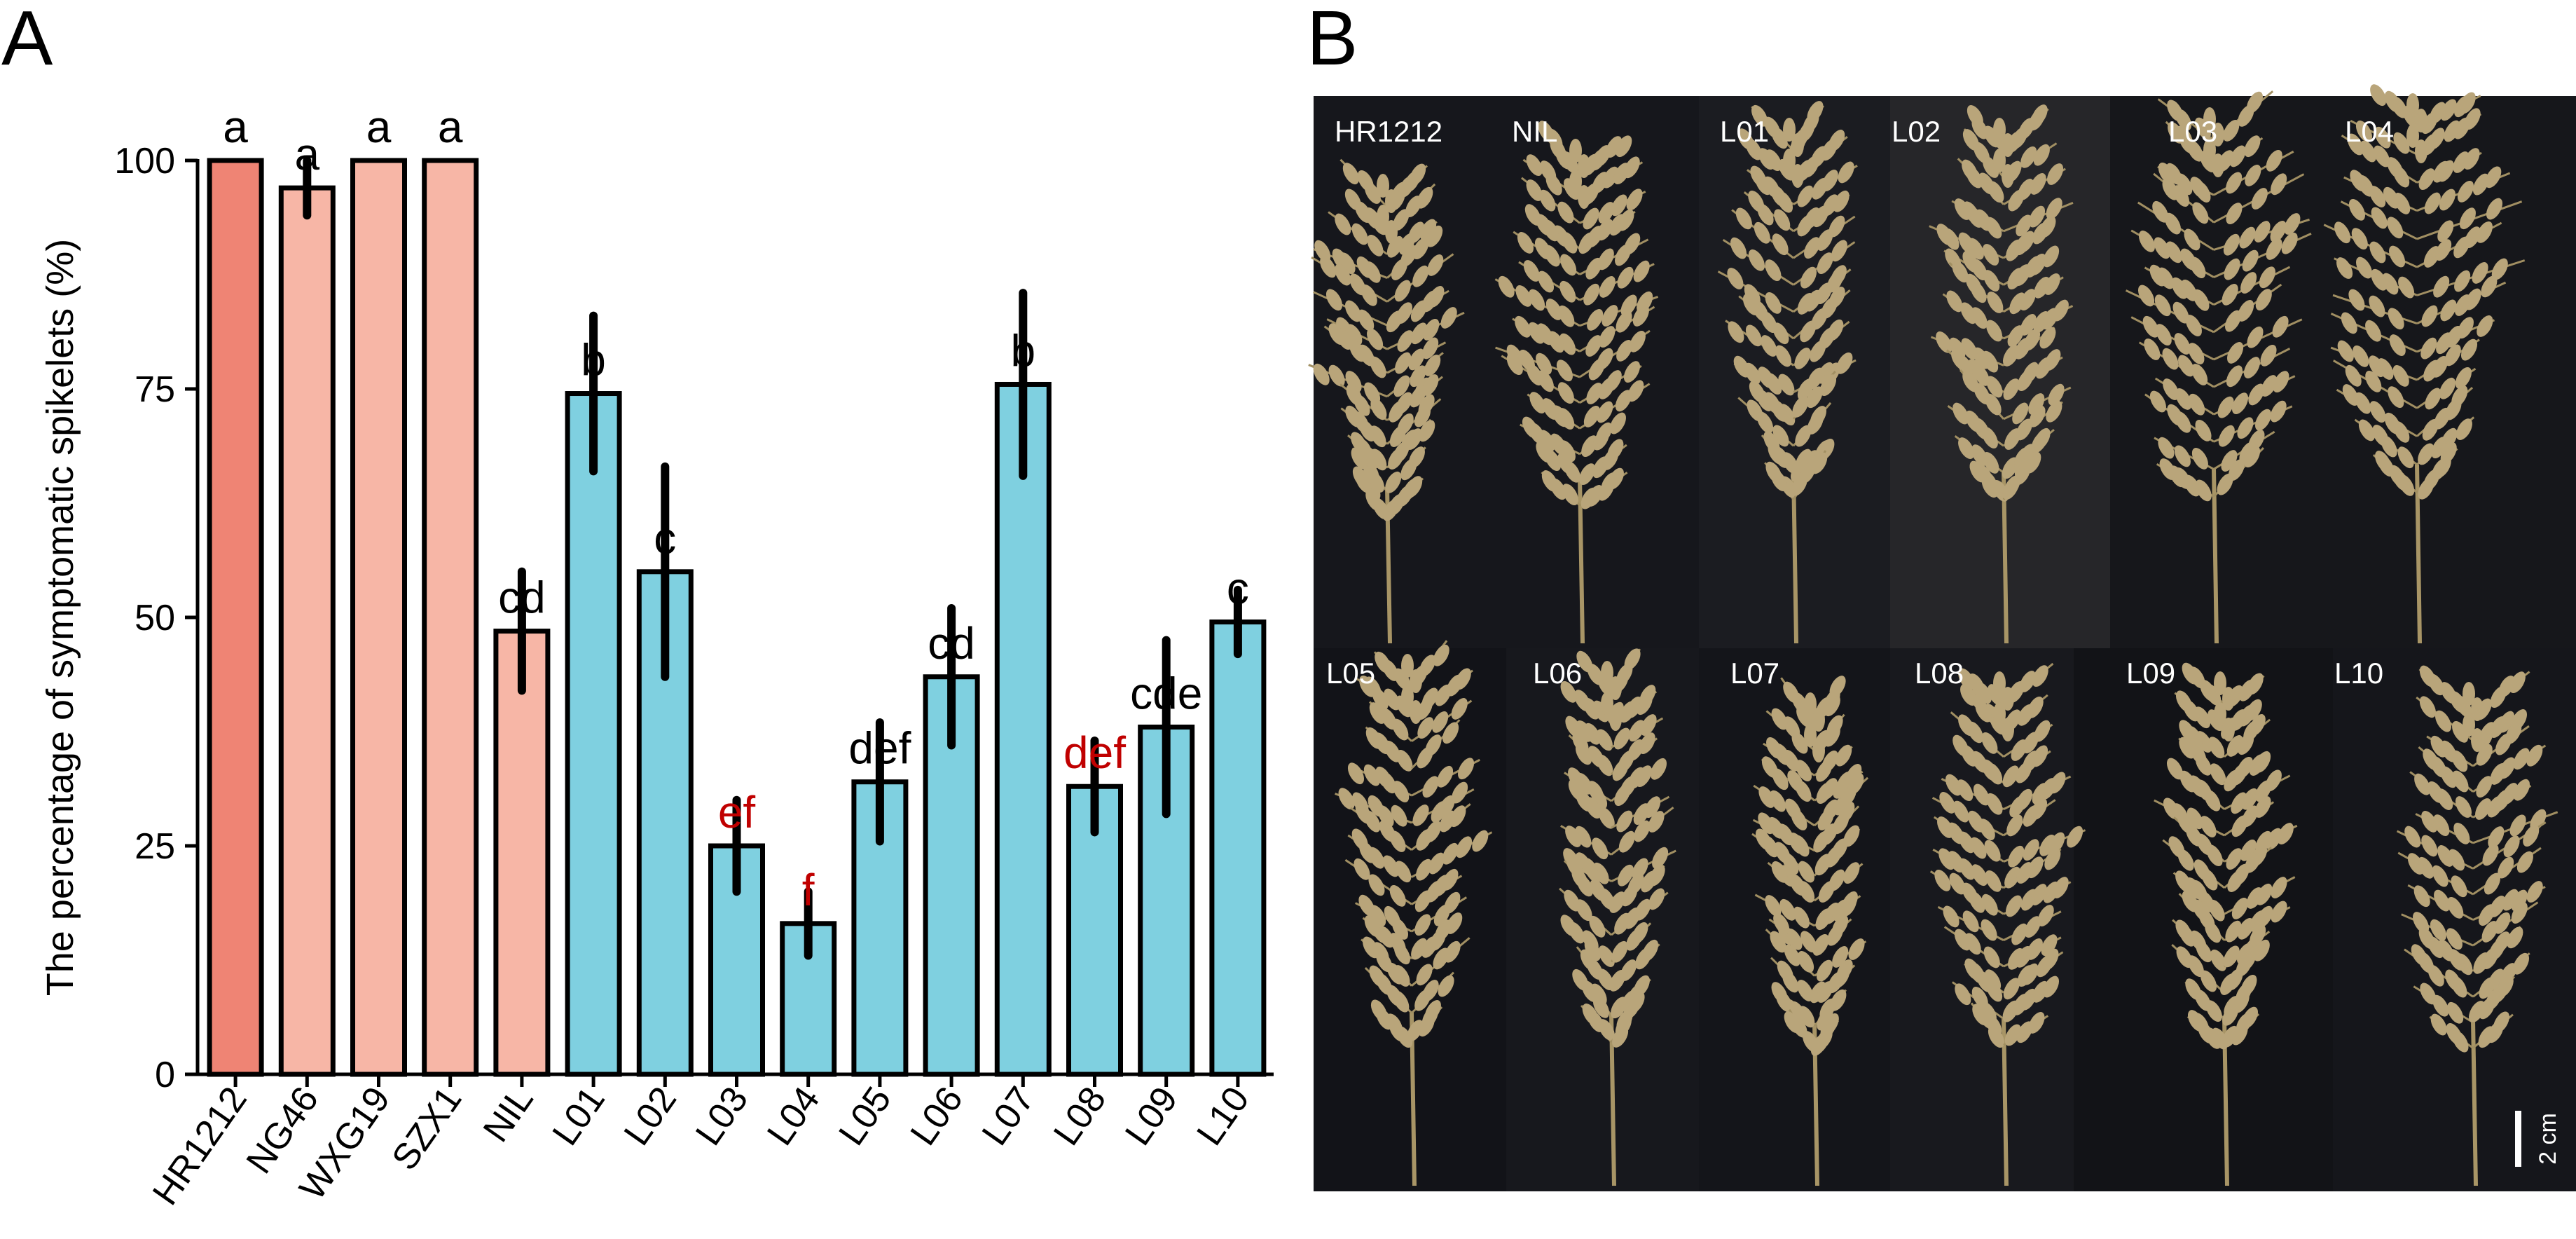 The width and height of the screenshot is (2576, 1239). I want to click on category-label-szx1: SZX1, so click(426, 1129).